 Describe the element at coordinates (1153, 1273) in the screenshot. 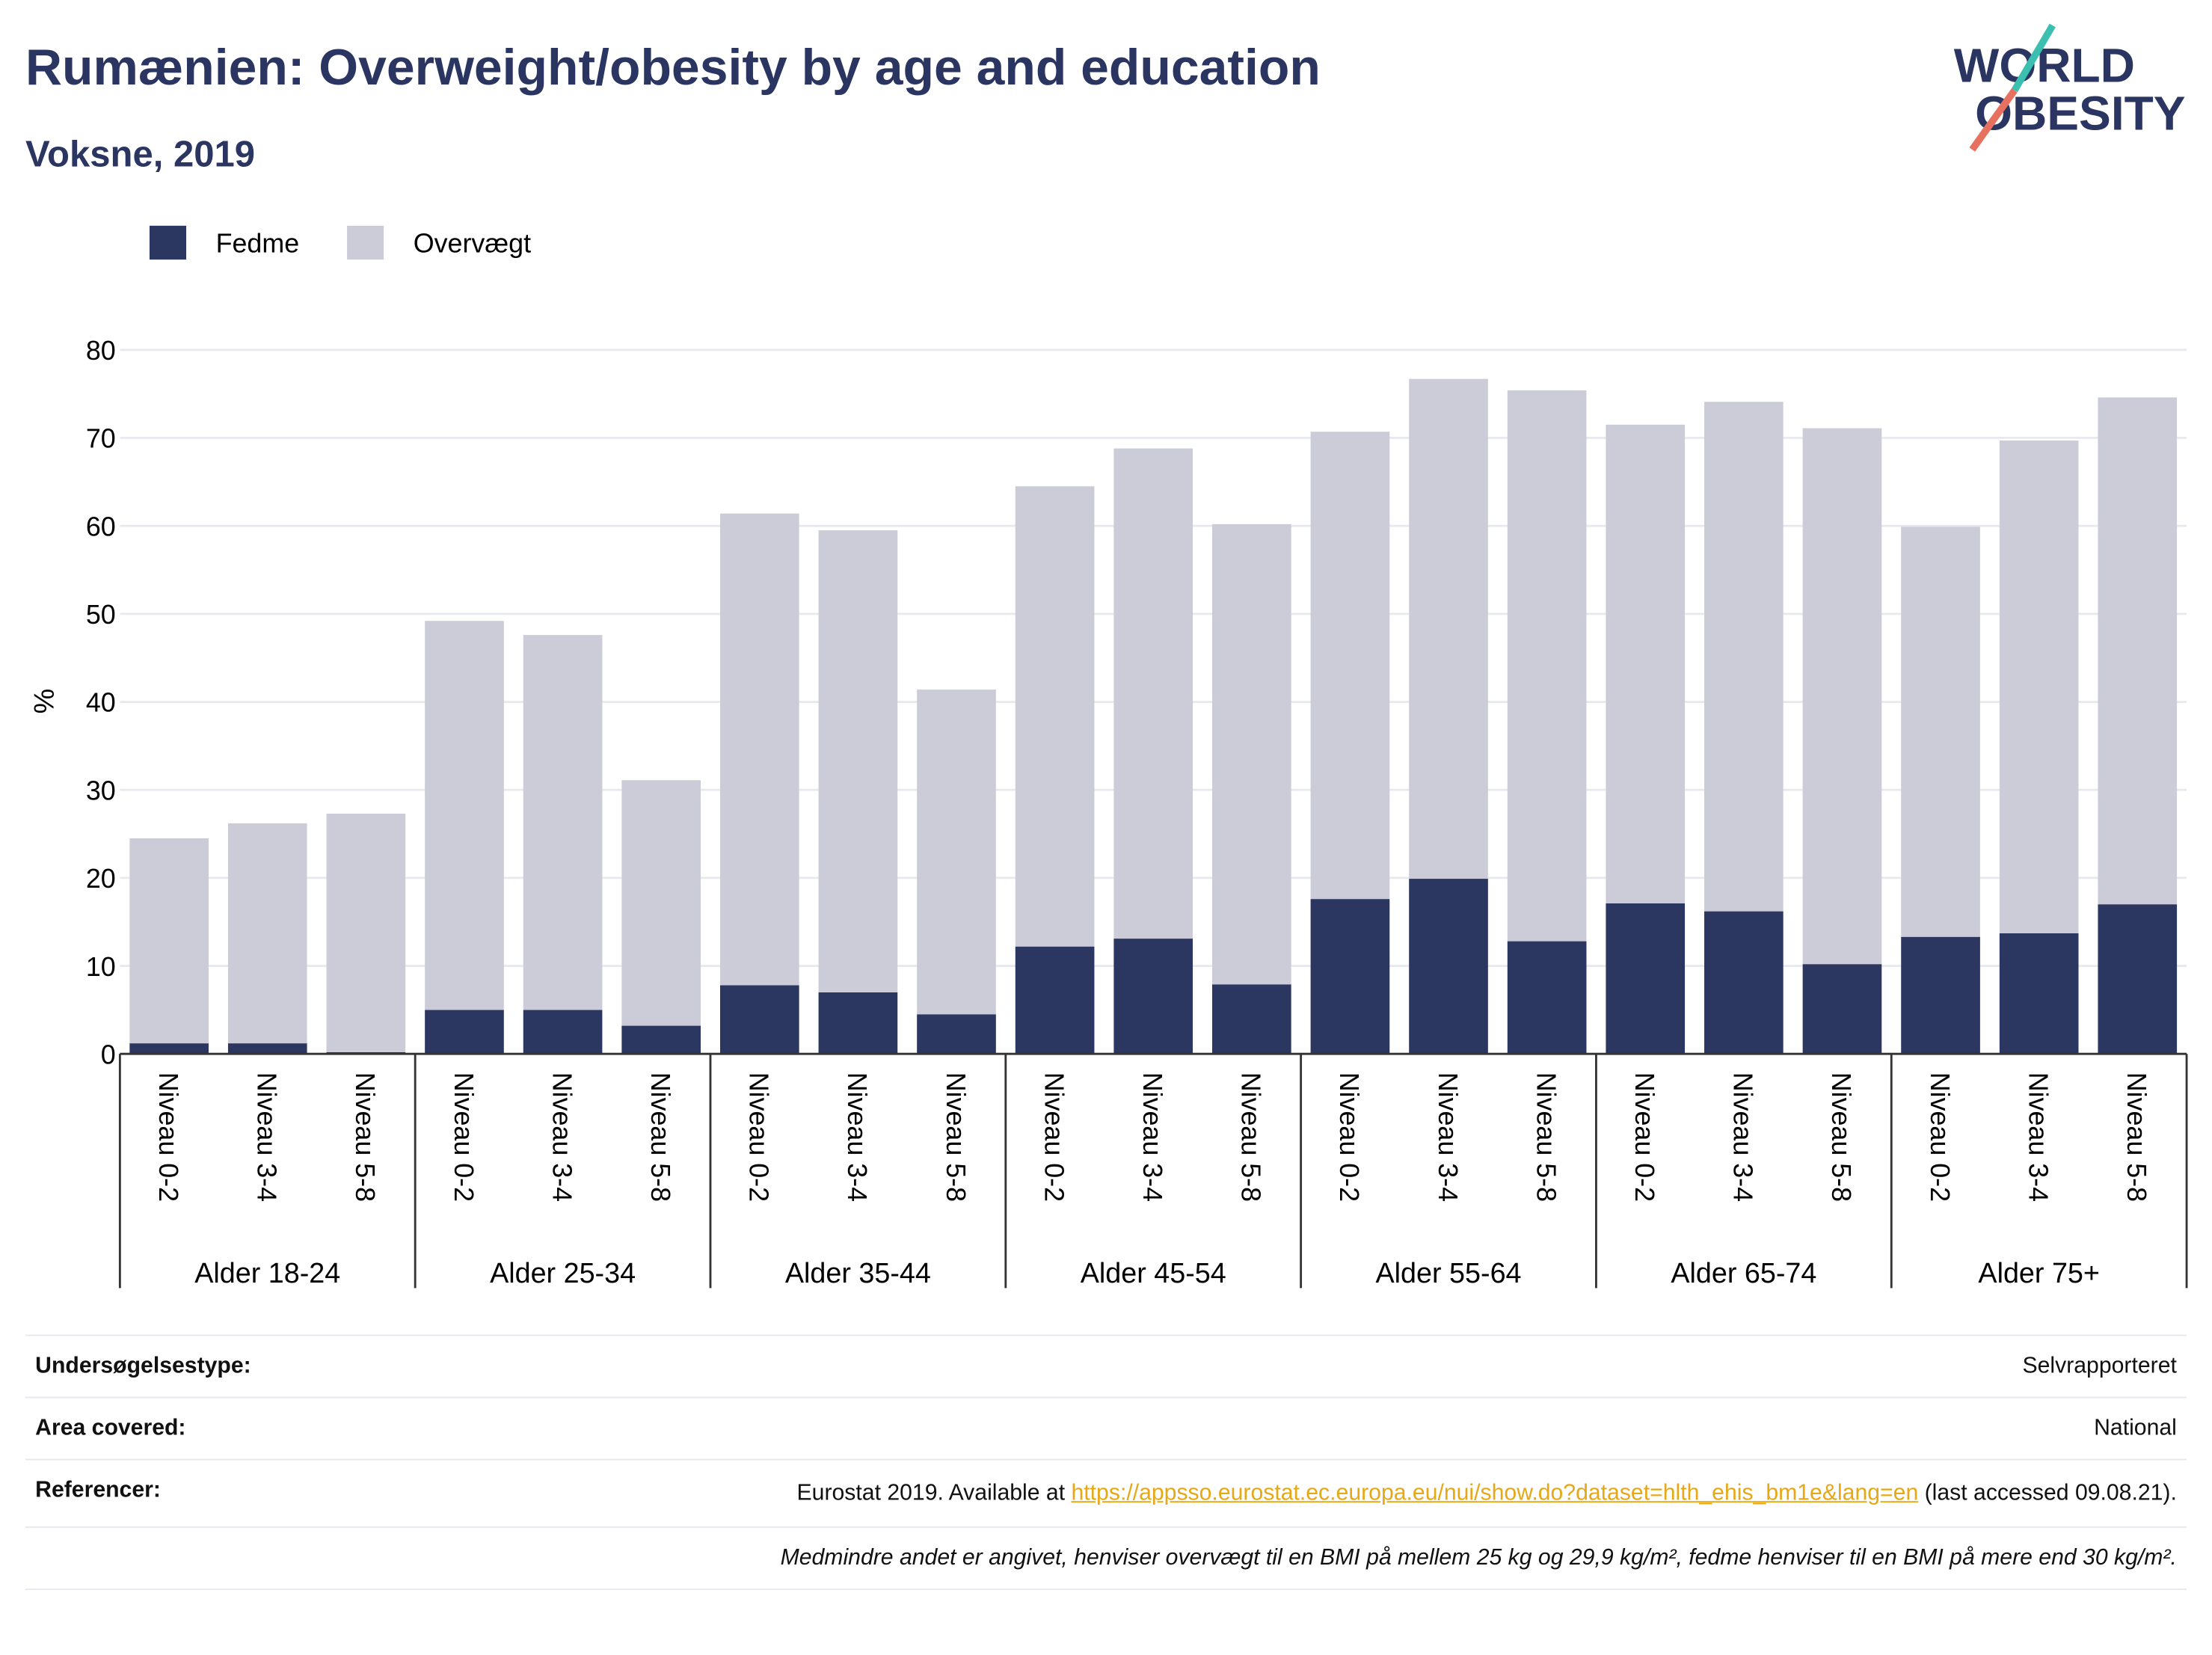

I see `group-label: Alder 45-54` at that location.